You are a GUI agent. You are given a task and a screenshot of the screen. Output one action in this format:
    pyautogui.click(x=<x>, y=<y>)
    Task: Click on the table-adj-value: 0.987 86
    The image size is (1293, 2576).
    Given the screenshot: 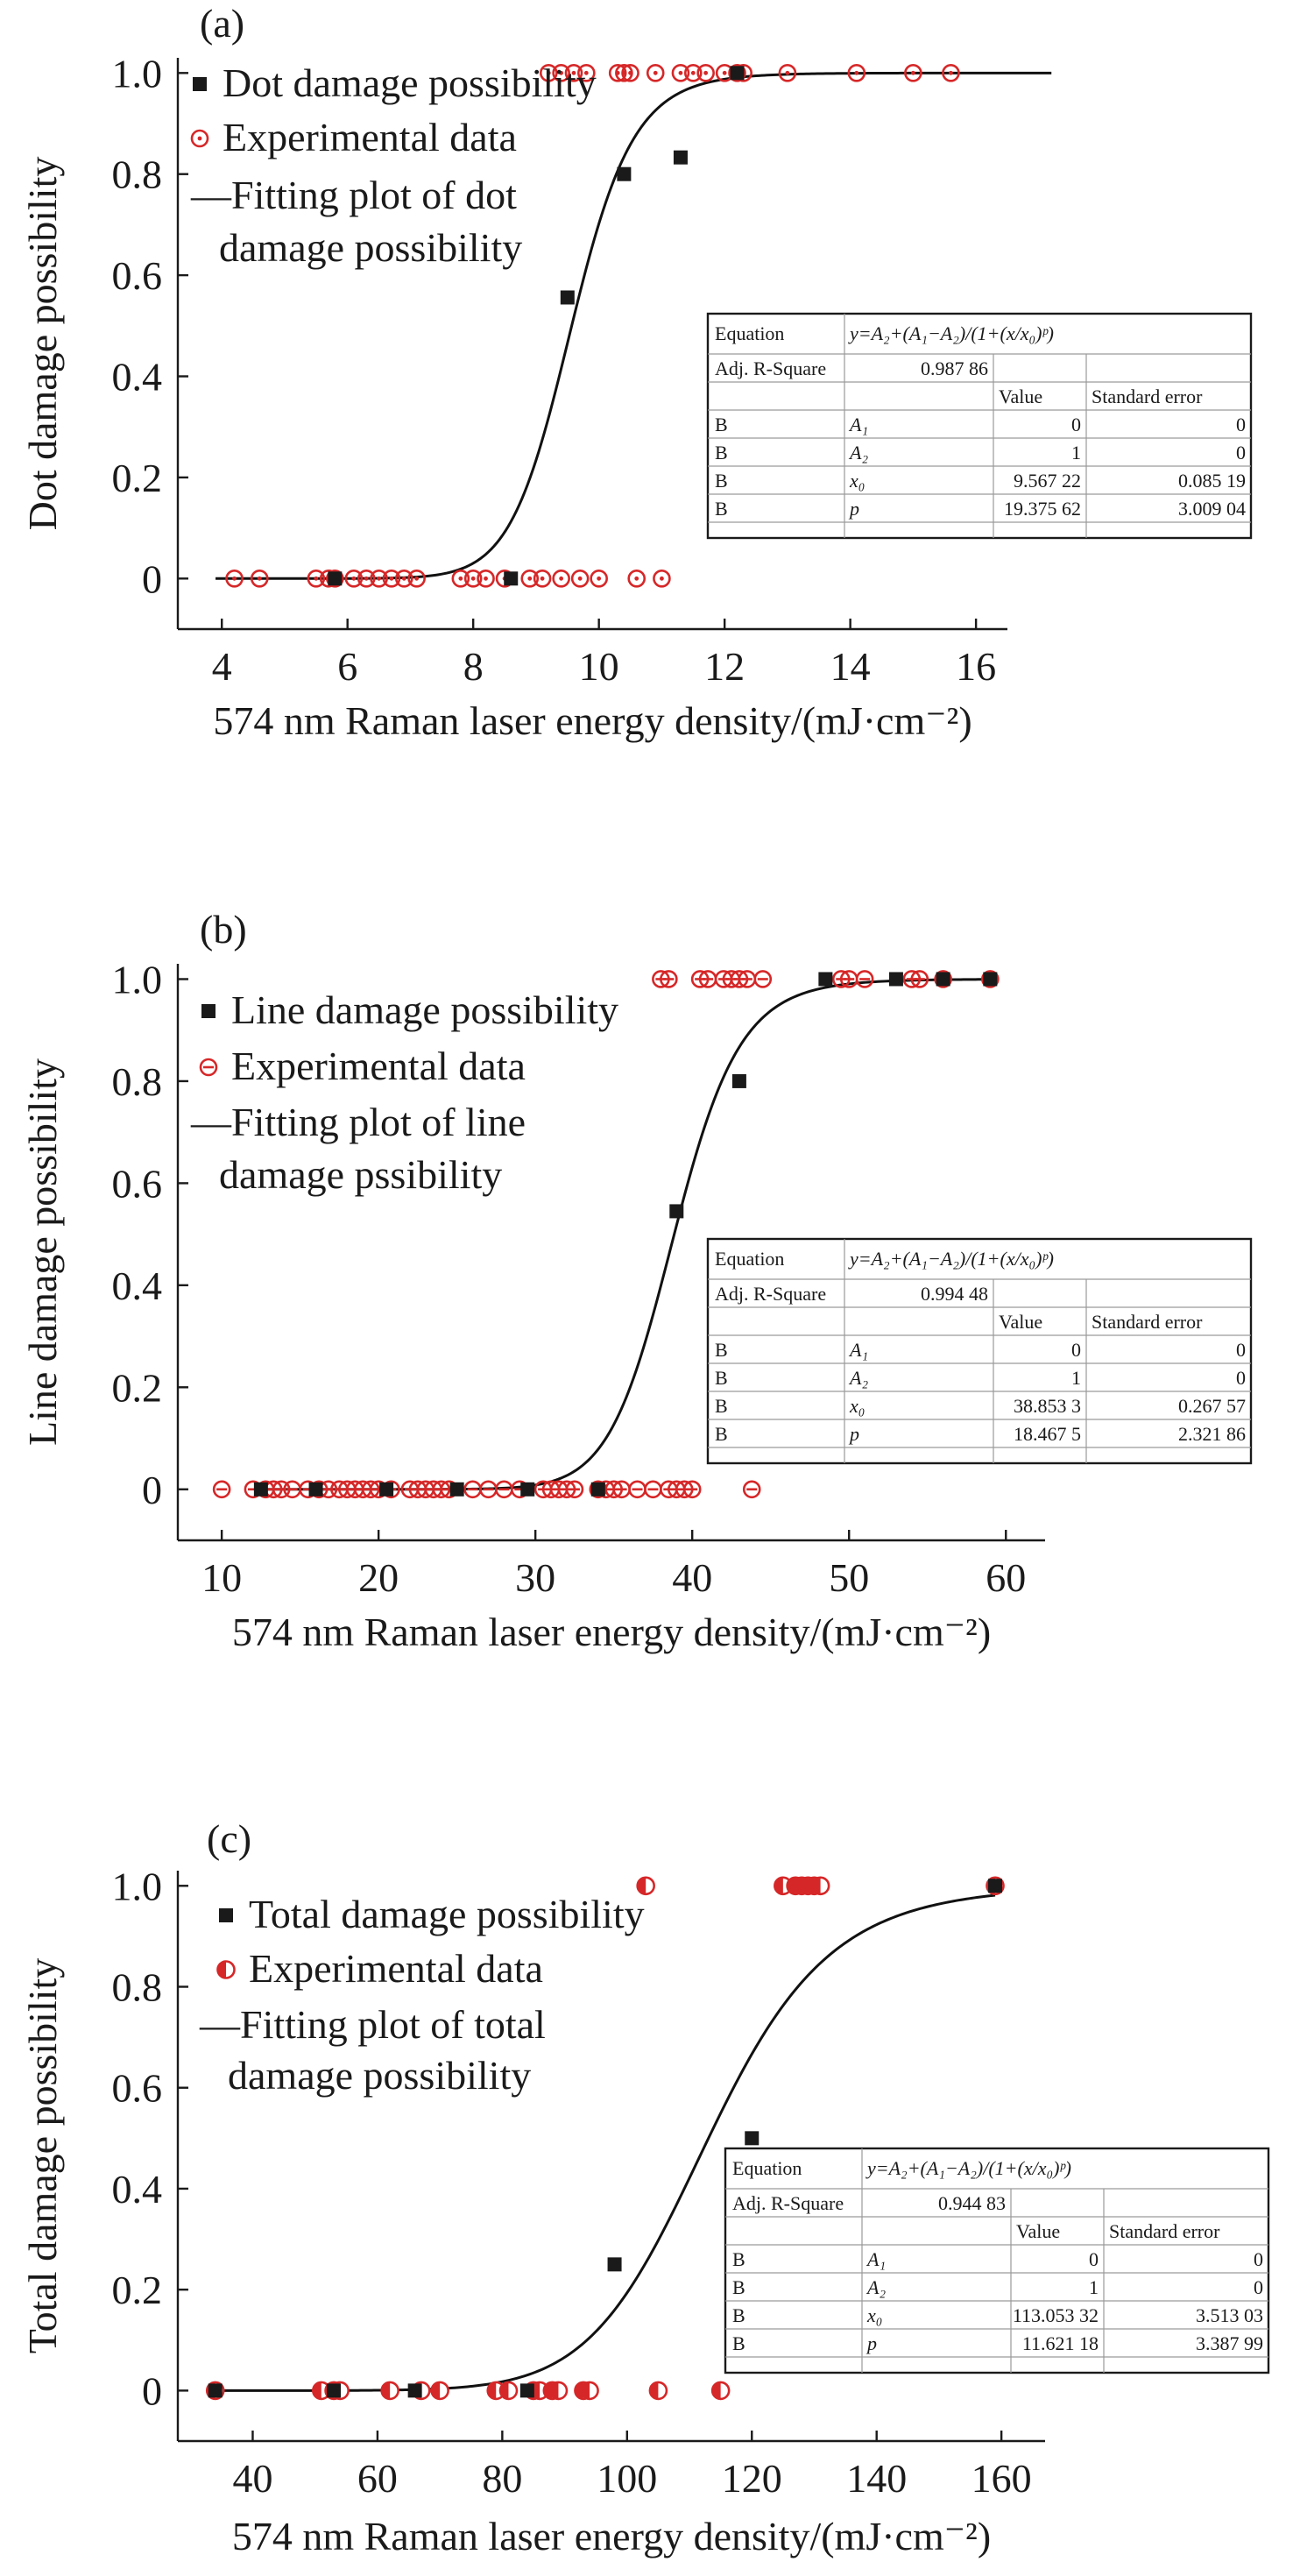 What is the action you would take?
    pyautogui.click(x=954, y=368)
    